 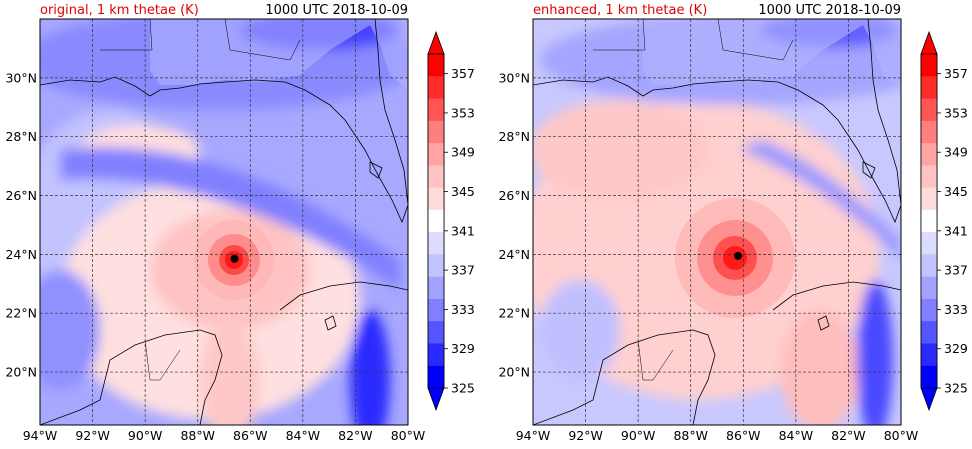 I want to click on lon-tick-labels-original: 94°W 92°W 90°W 88°W 86°W 84°W 82°W 80°W, so click(x=224, y=435).